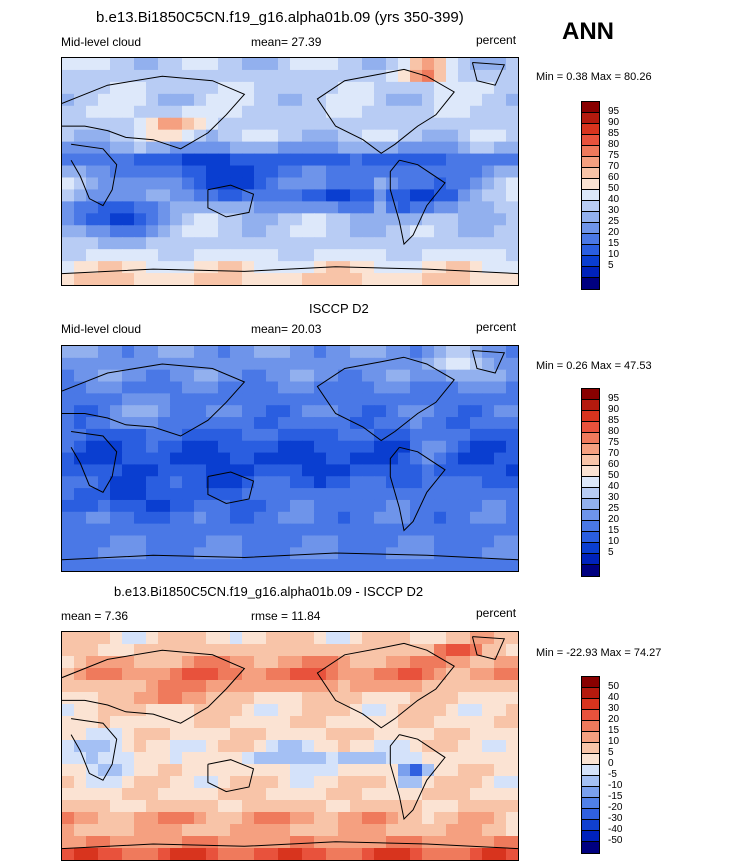 This screenshot has height=866, width=733. What do you see at coordinates (590, 449) in the screenshot?
I see `colorbar-swatch` at bounding box center [590, 449].